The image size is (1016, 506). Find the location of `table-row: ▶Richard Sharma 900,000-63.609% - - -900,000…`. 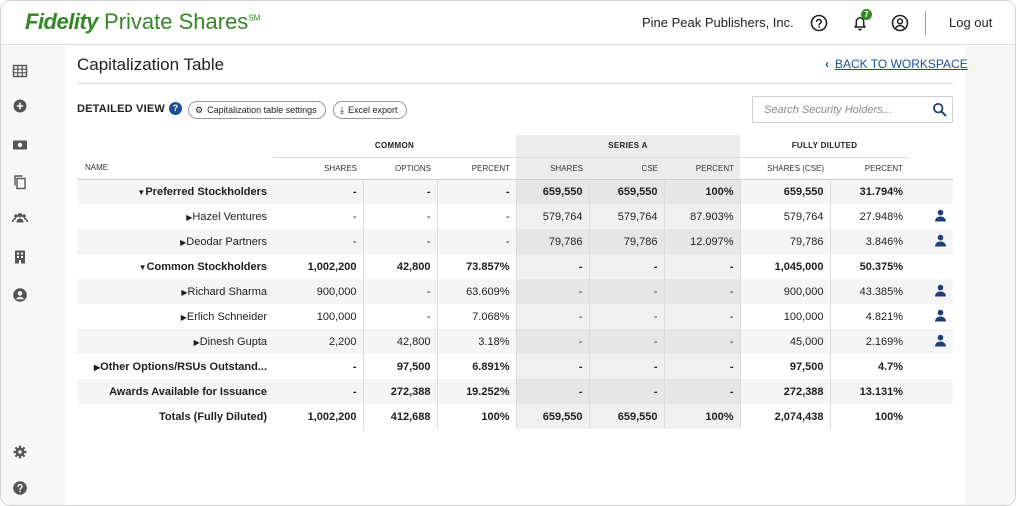

table-row: ▶Richard Sharma 900,000-63.609% - - -900,000… is located at coordinates (515, 291).